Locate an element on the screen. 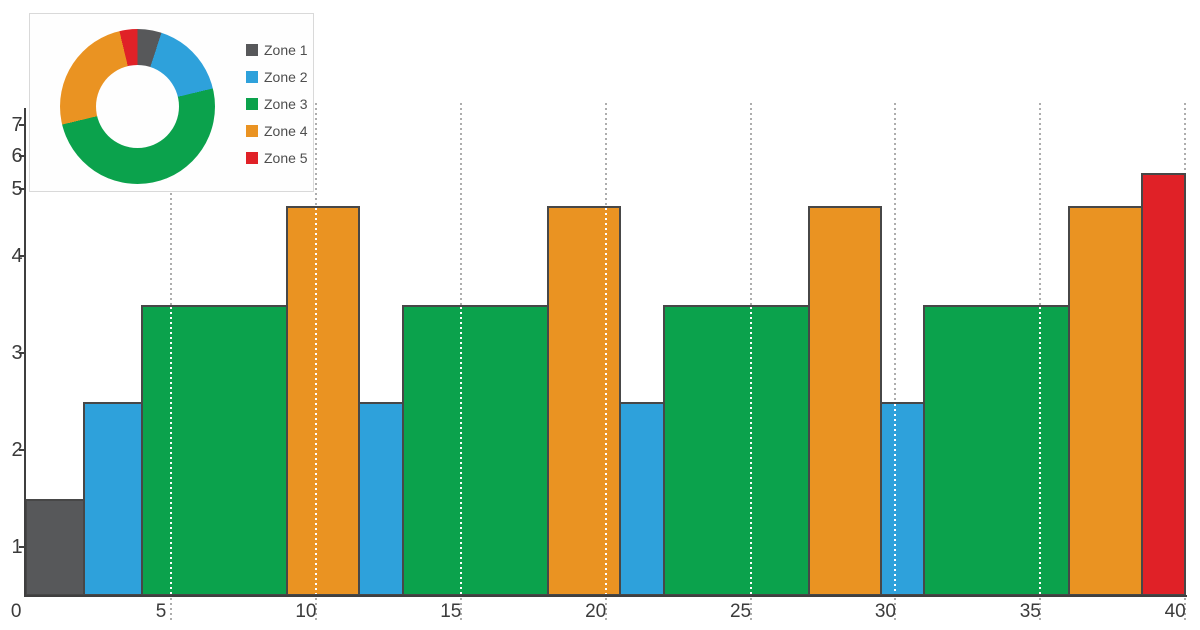  x-tick-label: 40 is located at coordinates (1175, 611).